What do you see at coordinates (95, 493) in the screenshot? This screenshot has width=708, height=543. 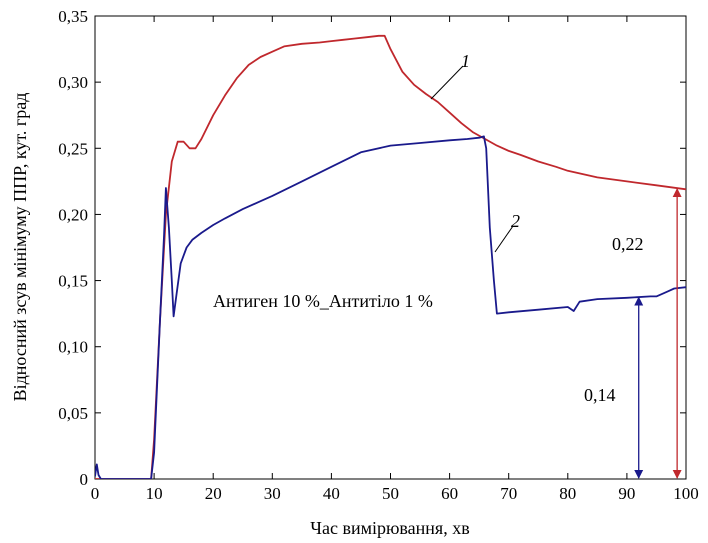 I see `x-tick-label: 0` at bounding box center [95, 493].